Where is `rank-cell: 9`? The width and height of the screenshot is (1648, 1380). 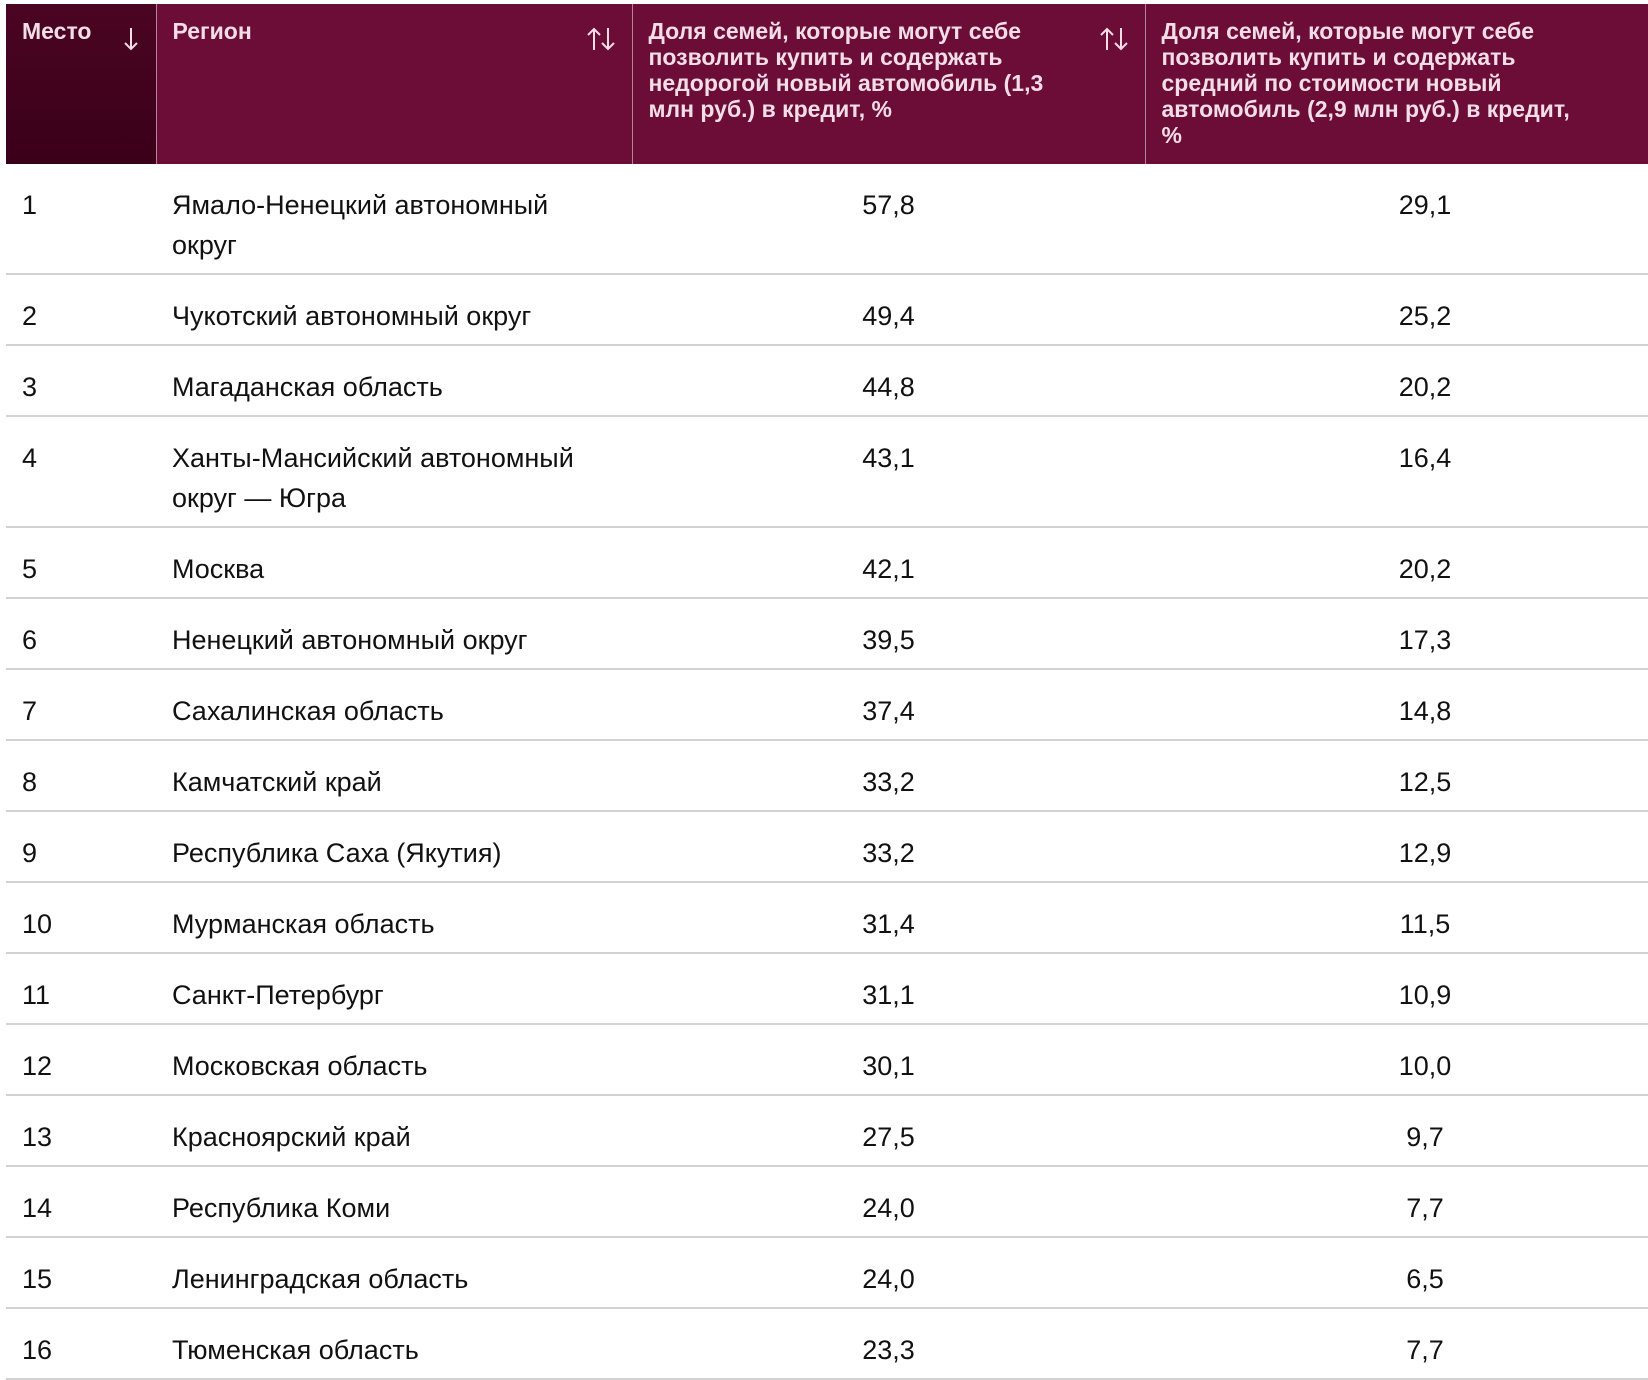
rank-cell: 9 is located at coordinates (81, 847).